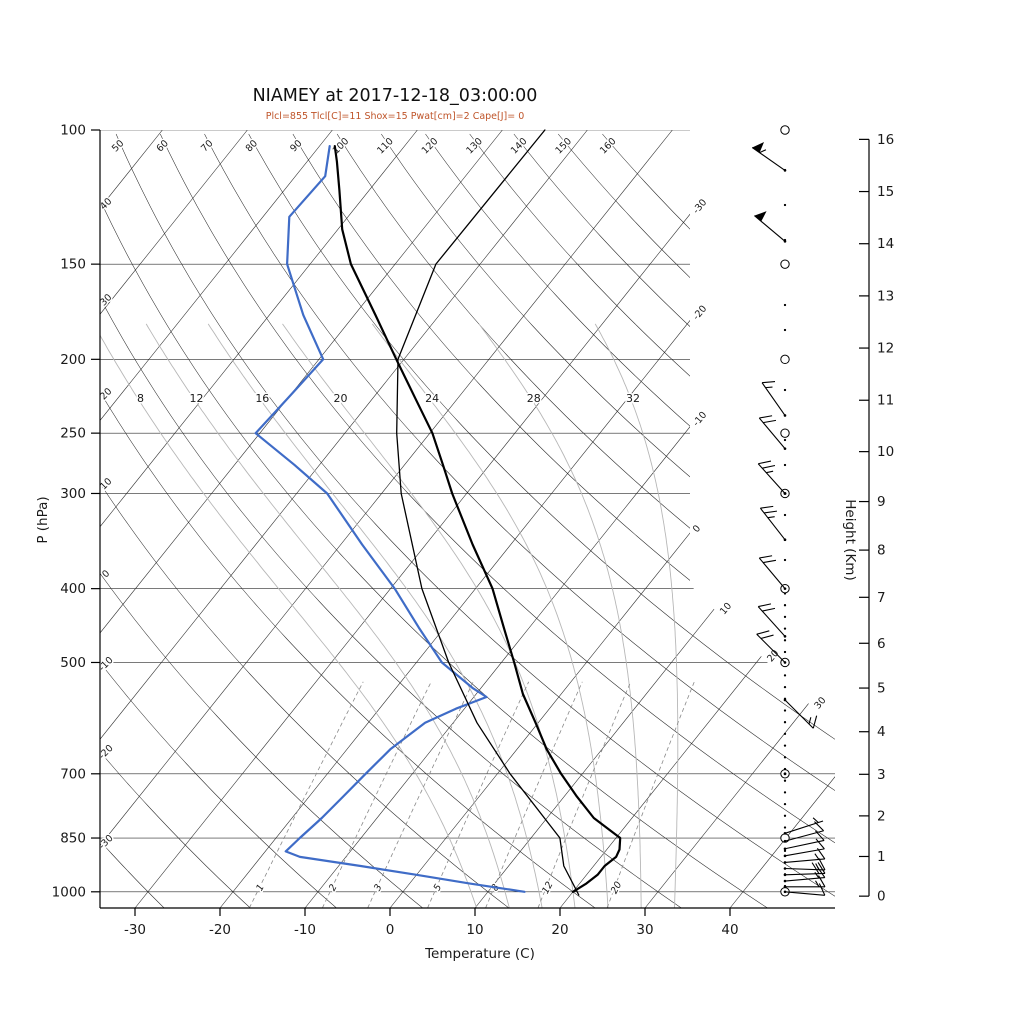 The width and height of the screenshot is (1024, 1024). I want to click on svg-text: 28, so click(534, 398).